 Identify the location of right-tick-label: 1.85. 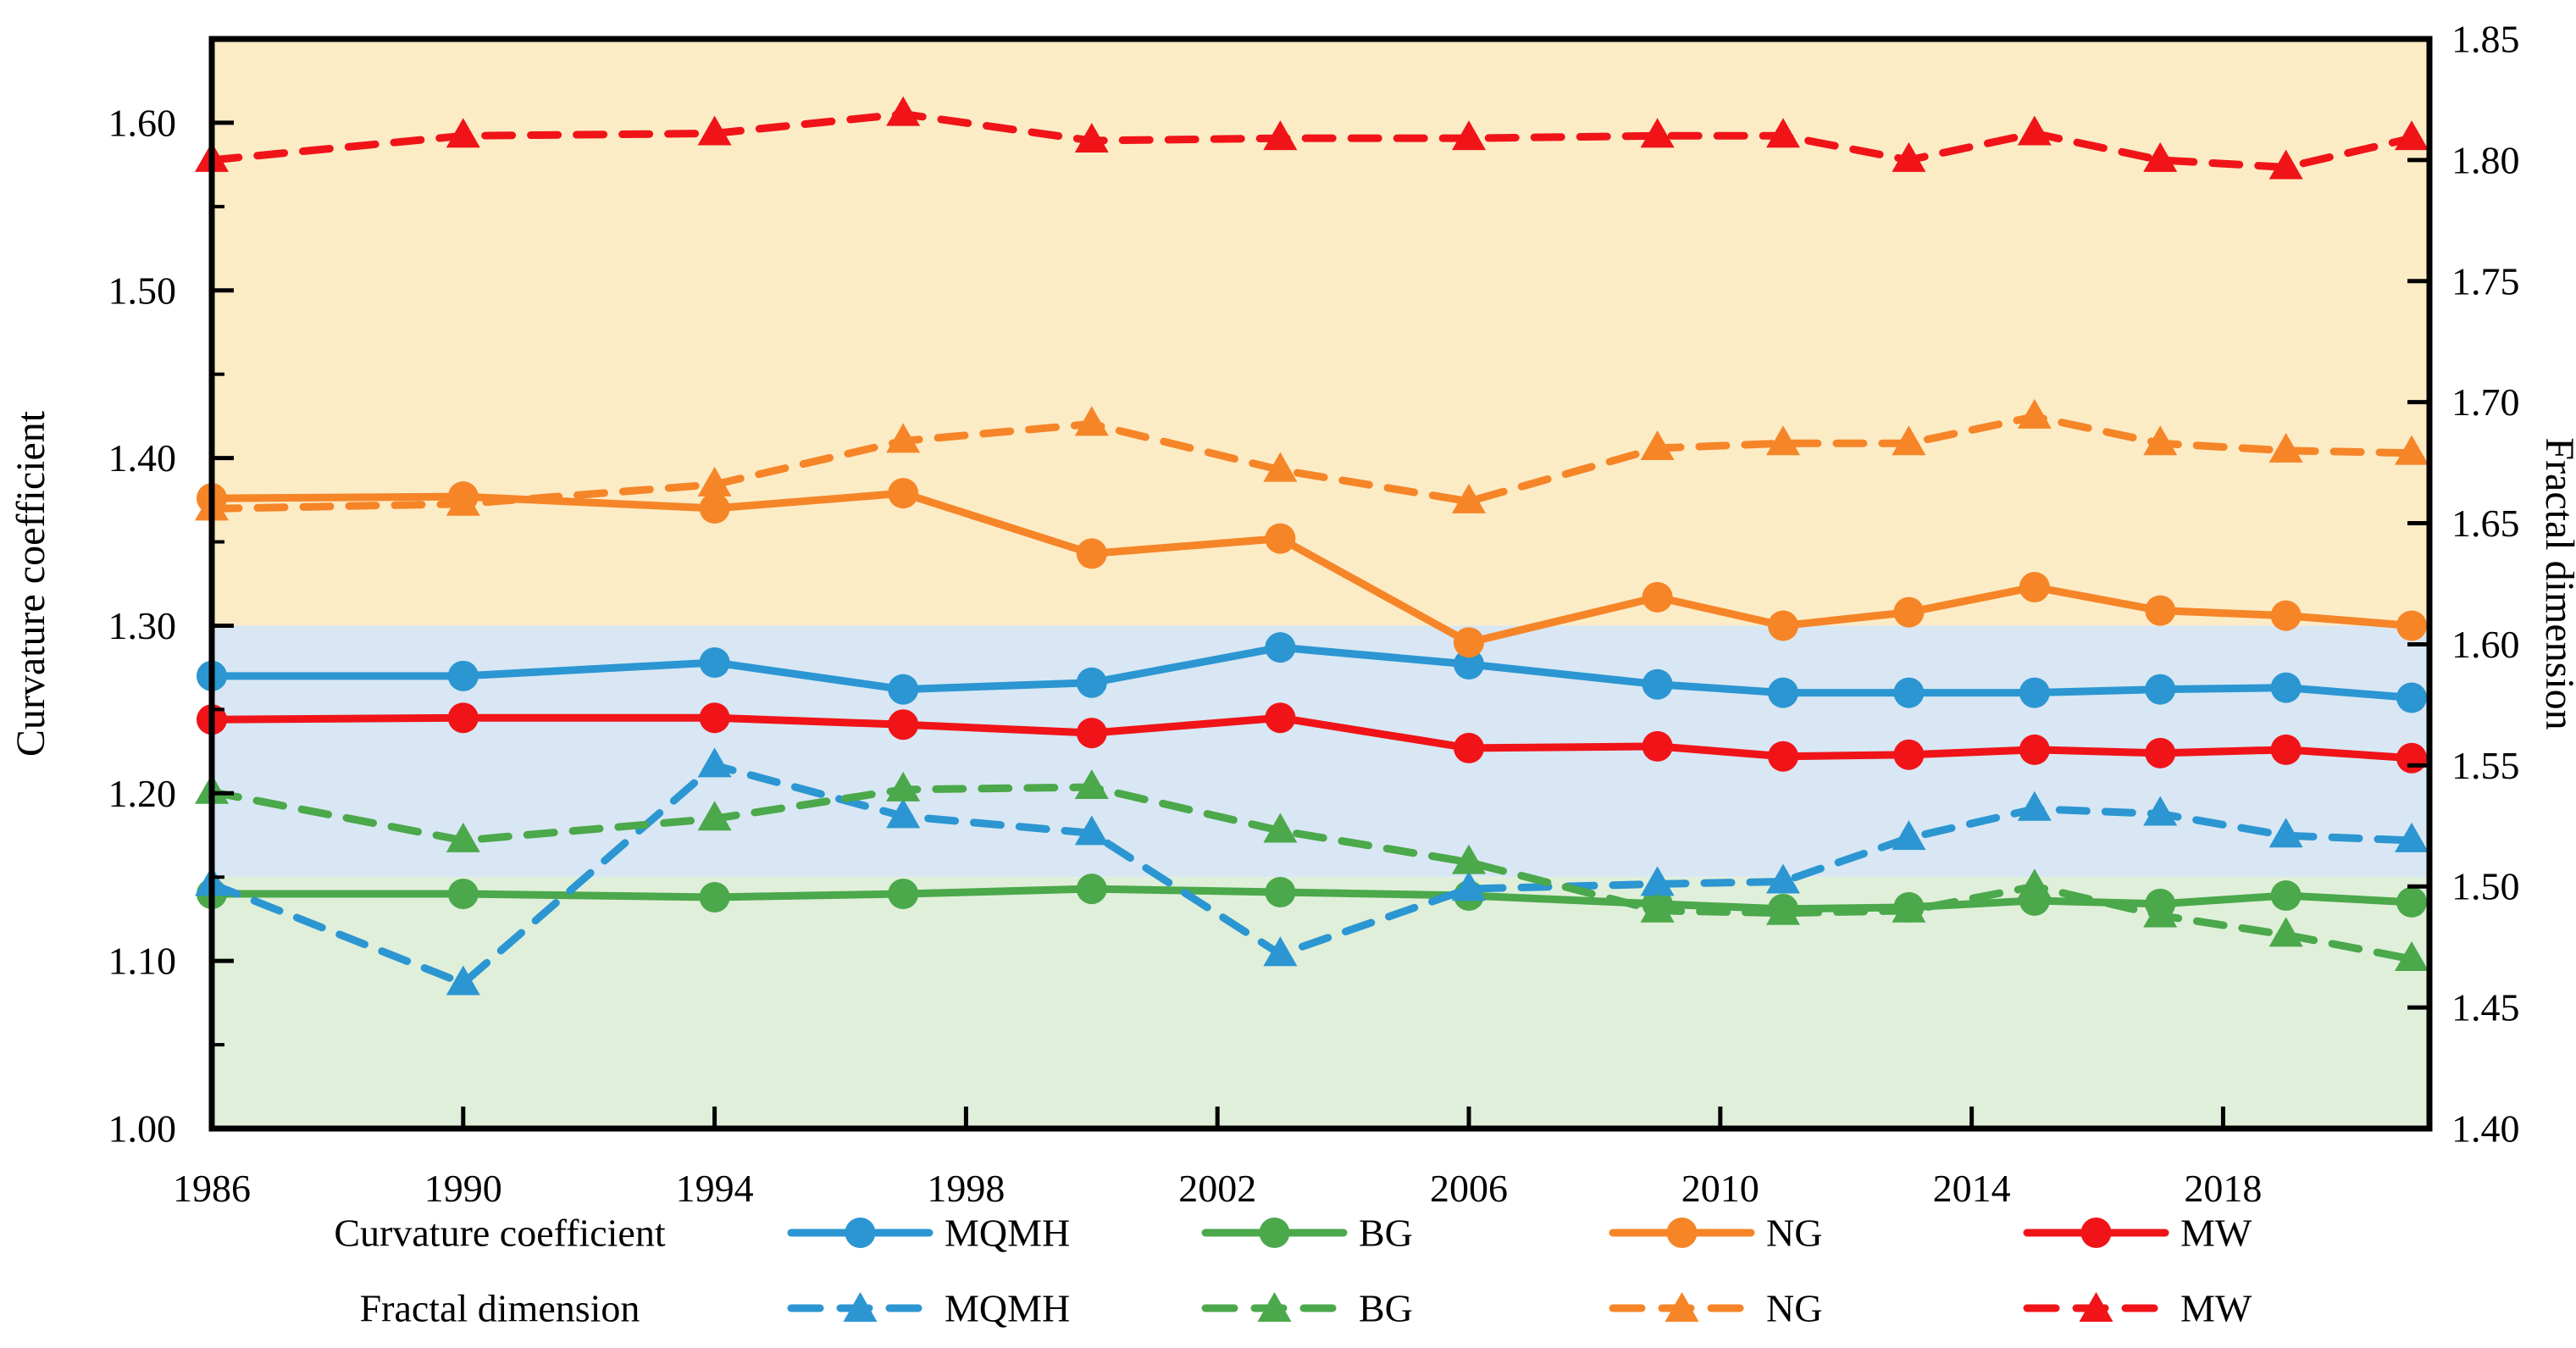
(2485, 39).